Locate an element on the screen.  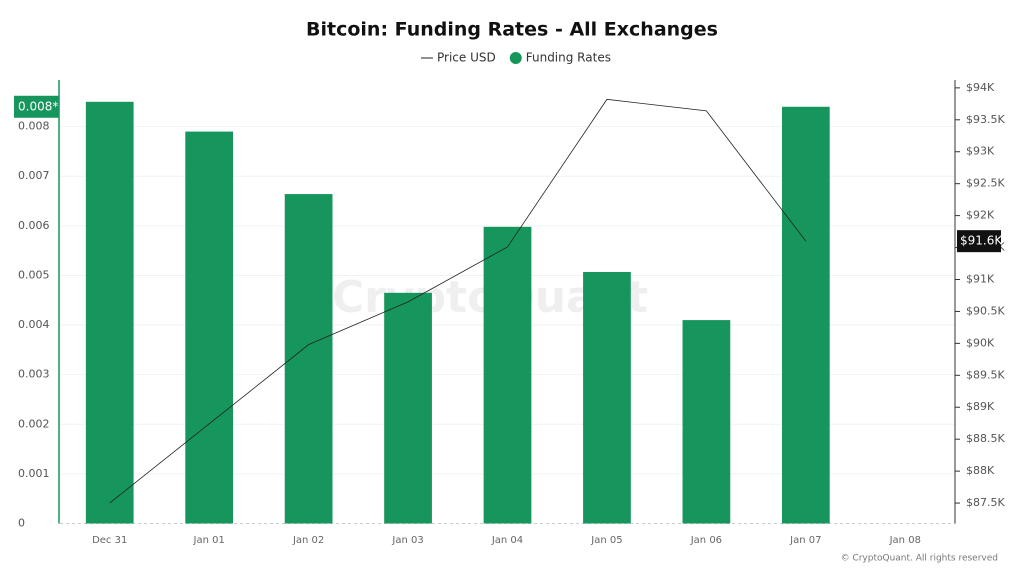
x-tick-label: Jan 08 is located at coordinates (905, 540).